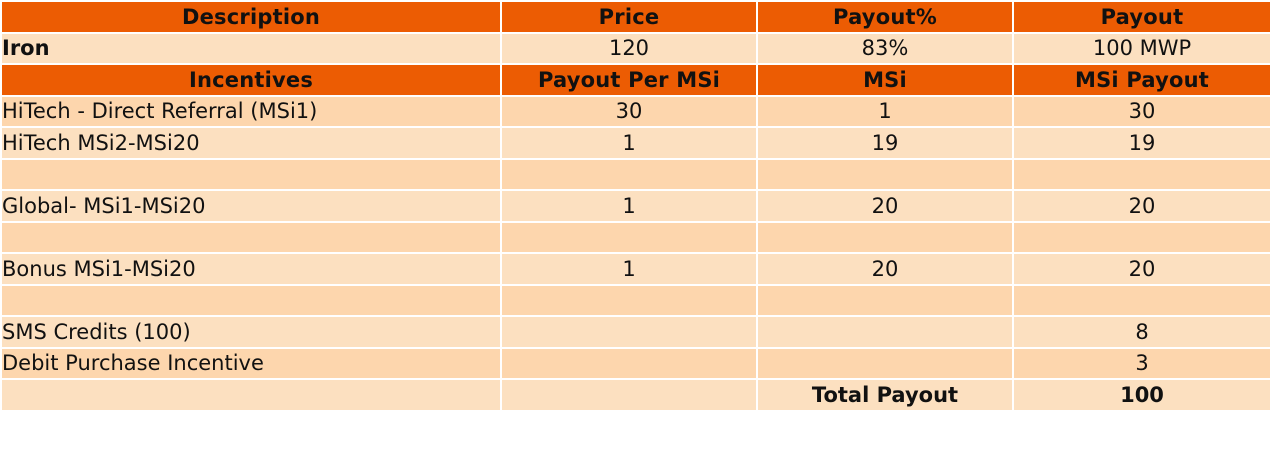 This screenshot has height=461, width=1270. I want to click on header-msi-payout: MSi Payout, so click(1141, 80).